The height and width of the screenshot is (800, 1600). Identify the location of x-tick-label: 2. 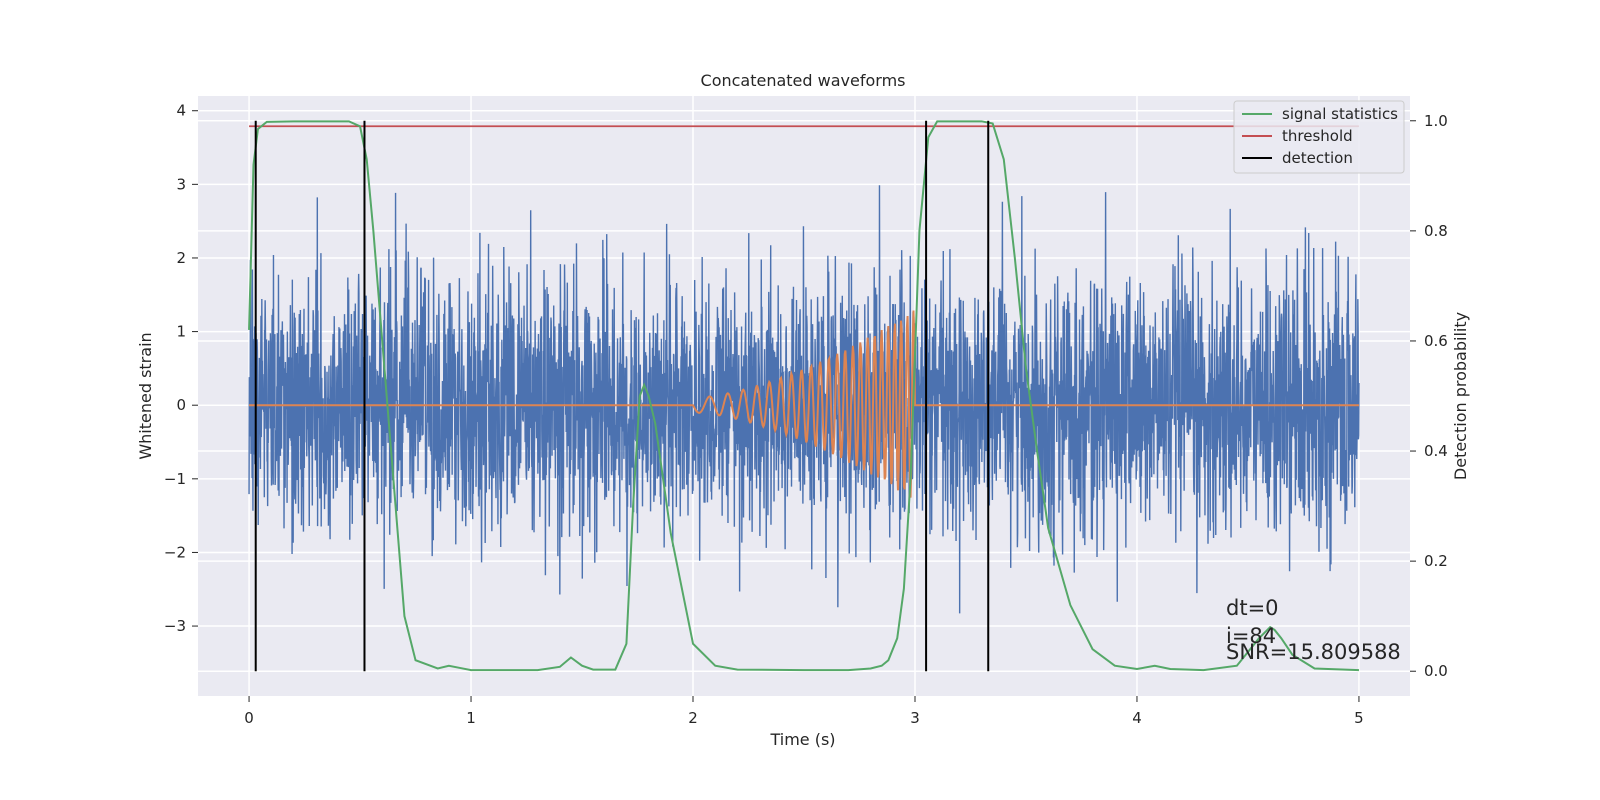
(693, 718).